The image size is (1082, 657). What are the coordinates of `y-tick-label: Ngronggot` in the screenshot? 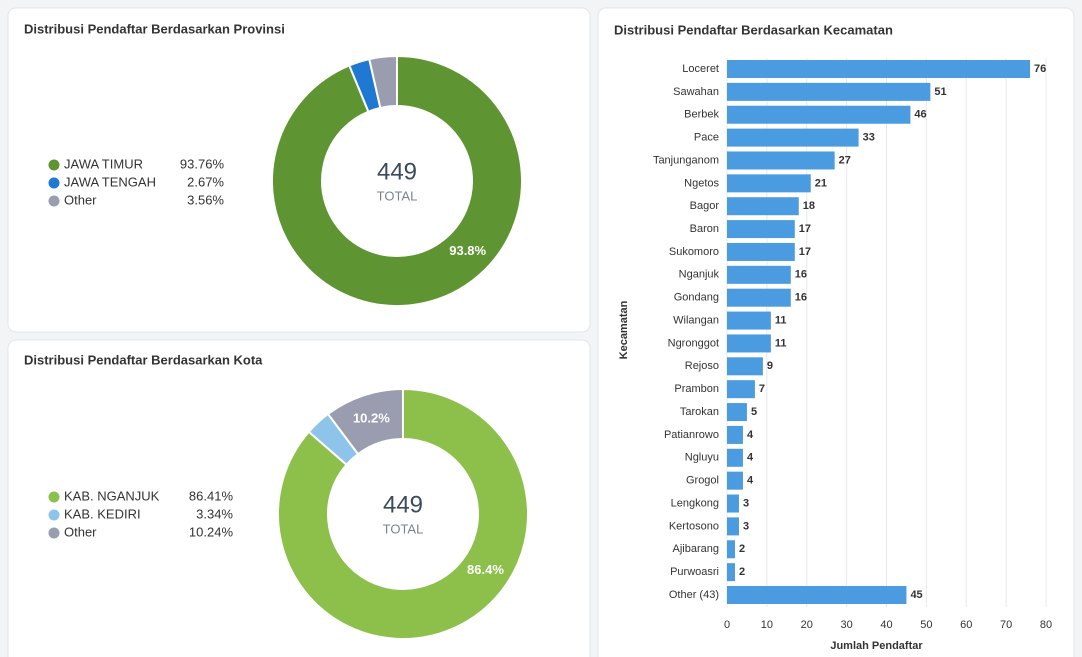 It's located at (693, 343).